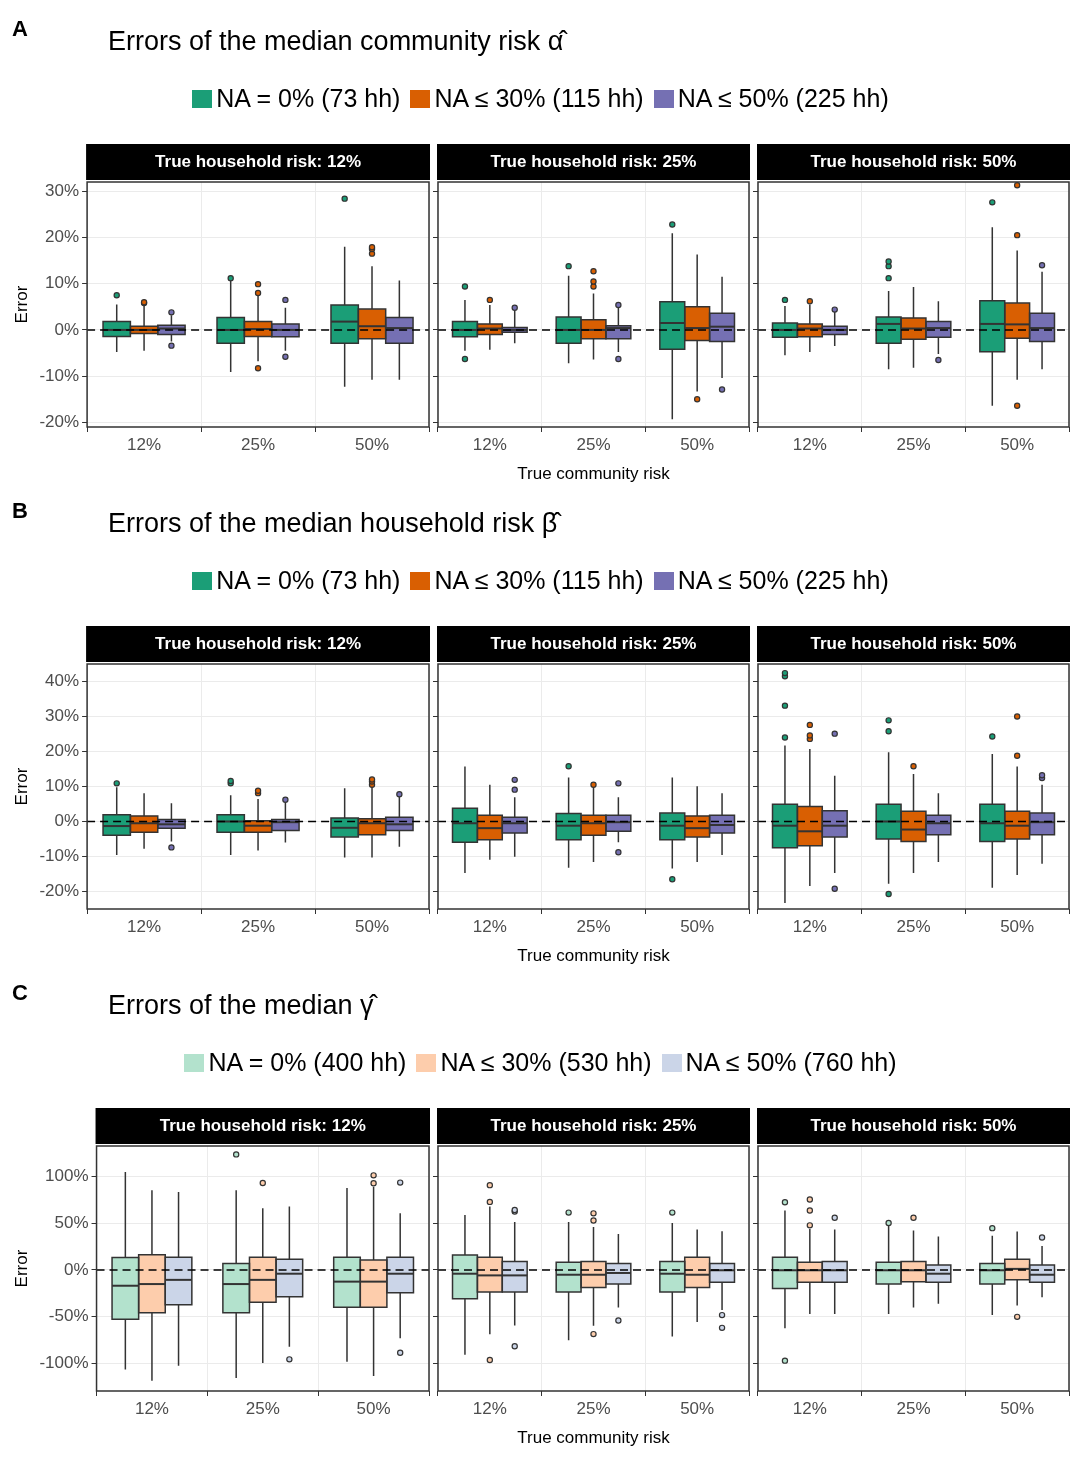  I want to click on legend-label: NA ≤ 50% (760 hh), so click(791, 1062).